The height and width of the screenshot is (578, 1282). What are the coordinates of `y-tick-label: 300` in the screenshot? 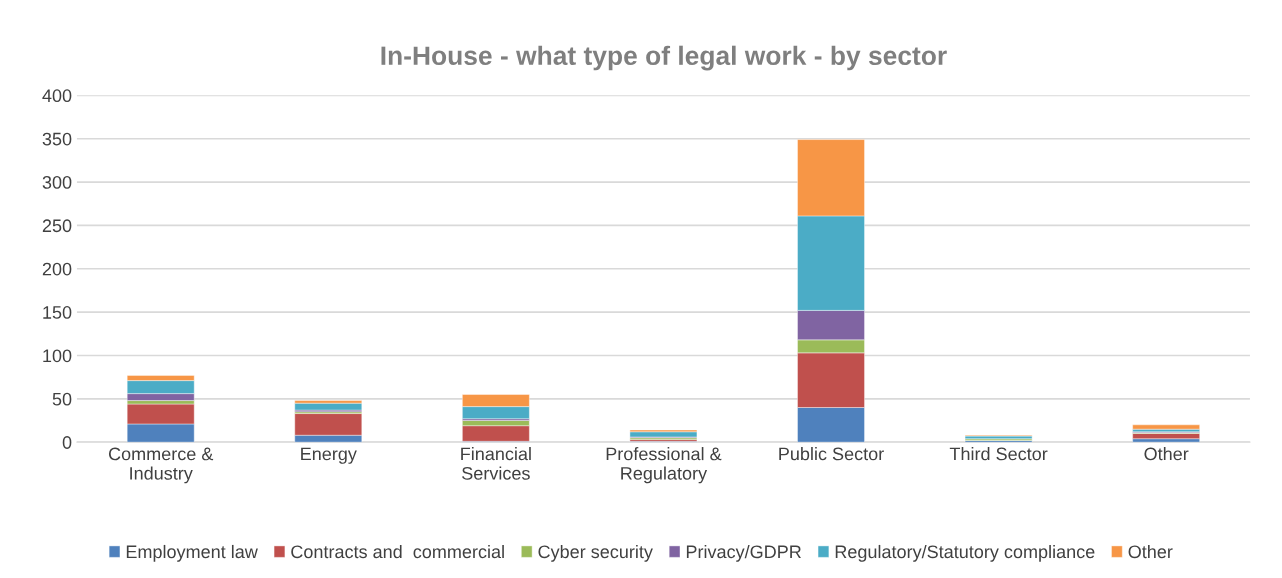 It's located at (57, 182).